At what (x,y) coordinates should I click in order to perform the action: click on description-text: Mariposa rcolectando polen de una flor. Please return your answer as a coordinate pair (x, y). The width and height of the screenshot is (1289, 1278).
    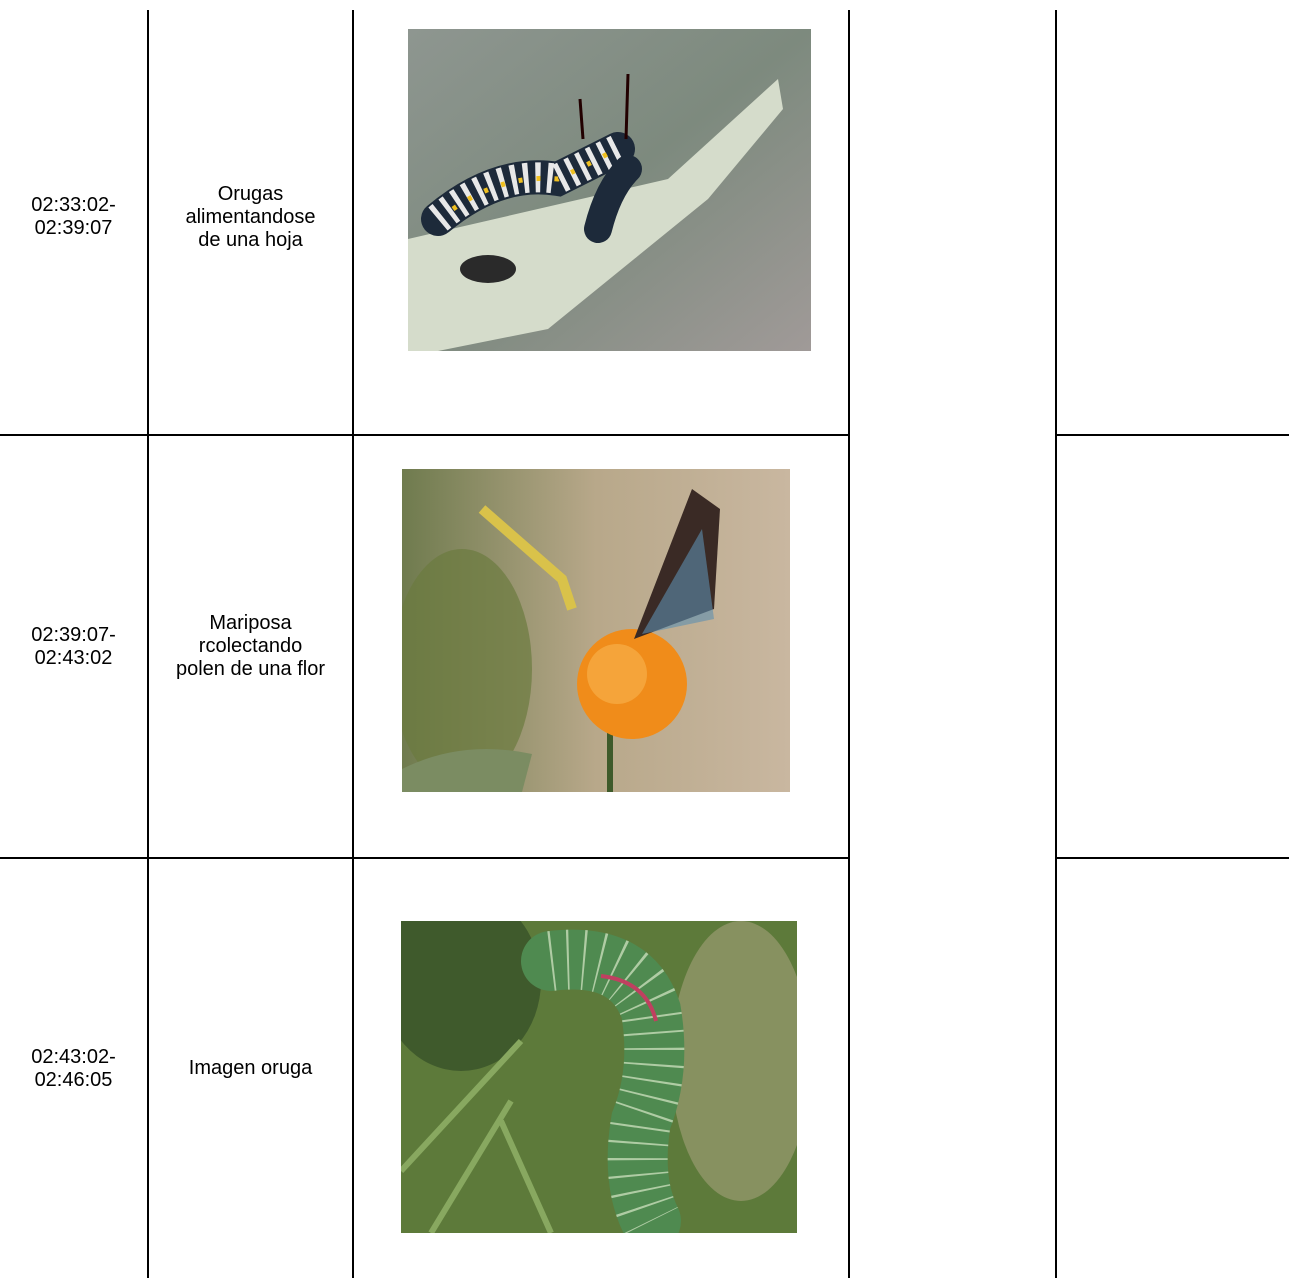
    Looking at the image, I should click on (250, 646).